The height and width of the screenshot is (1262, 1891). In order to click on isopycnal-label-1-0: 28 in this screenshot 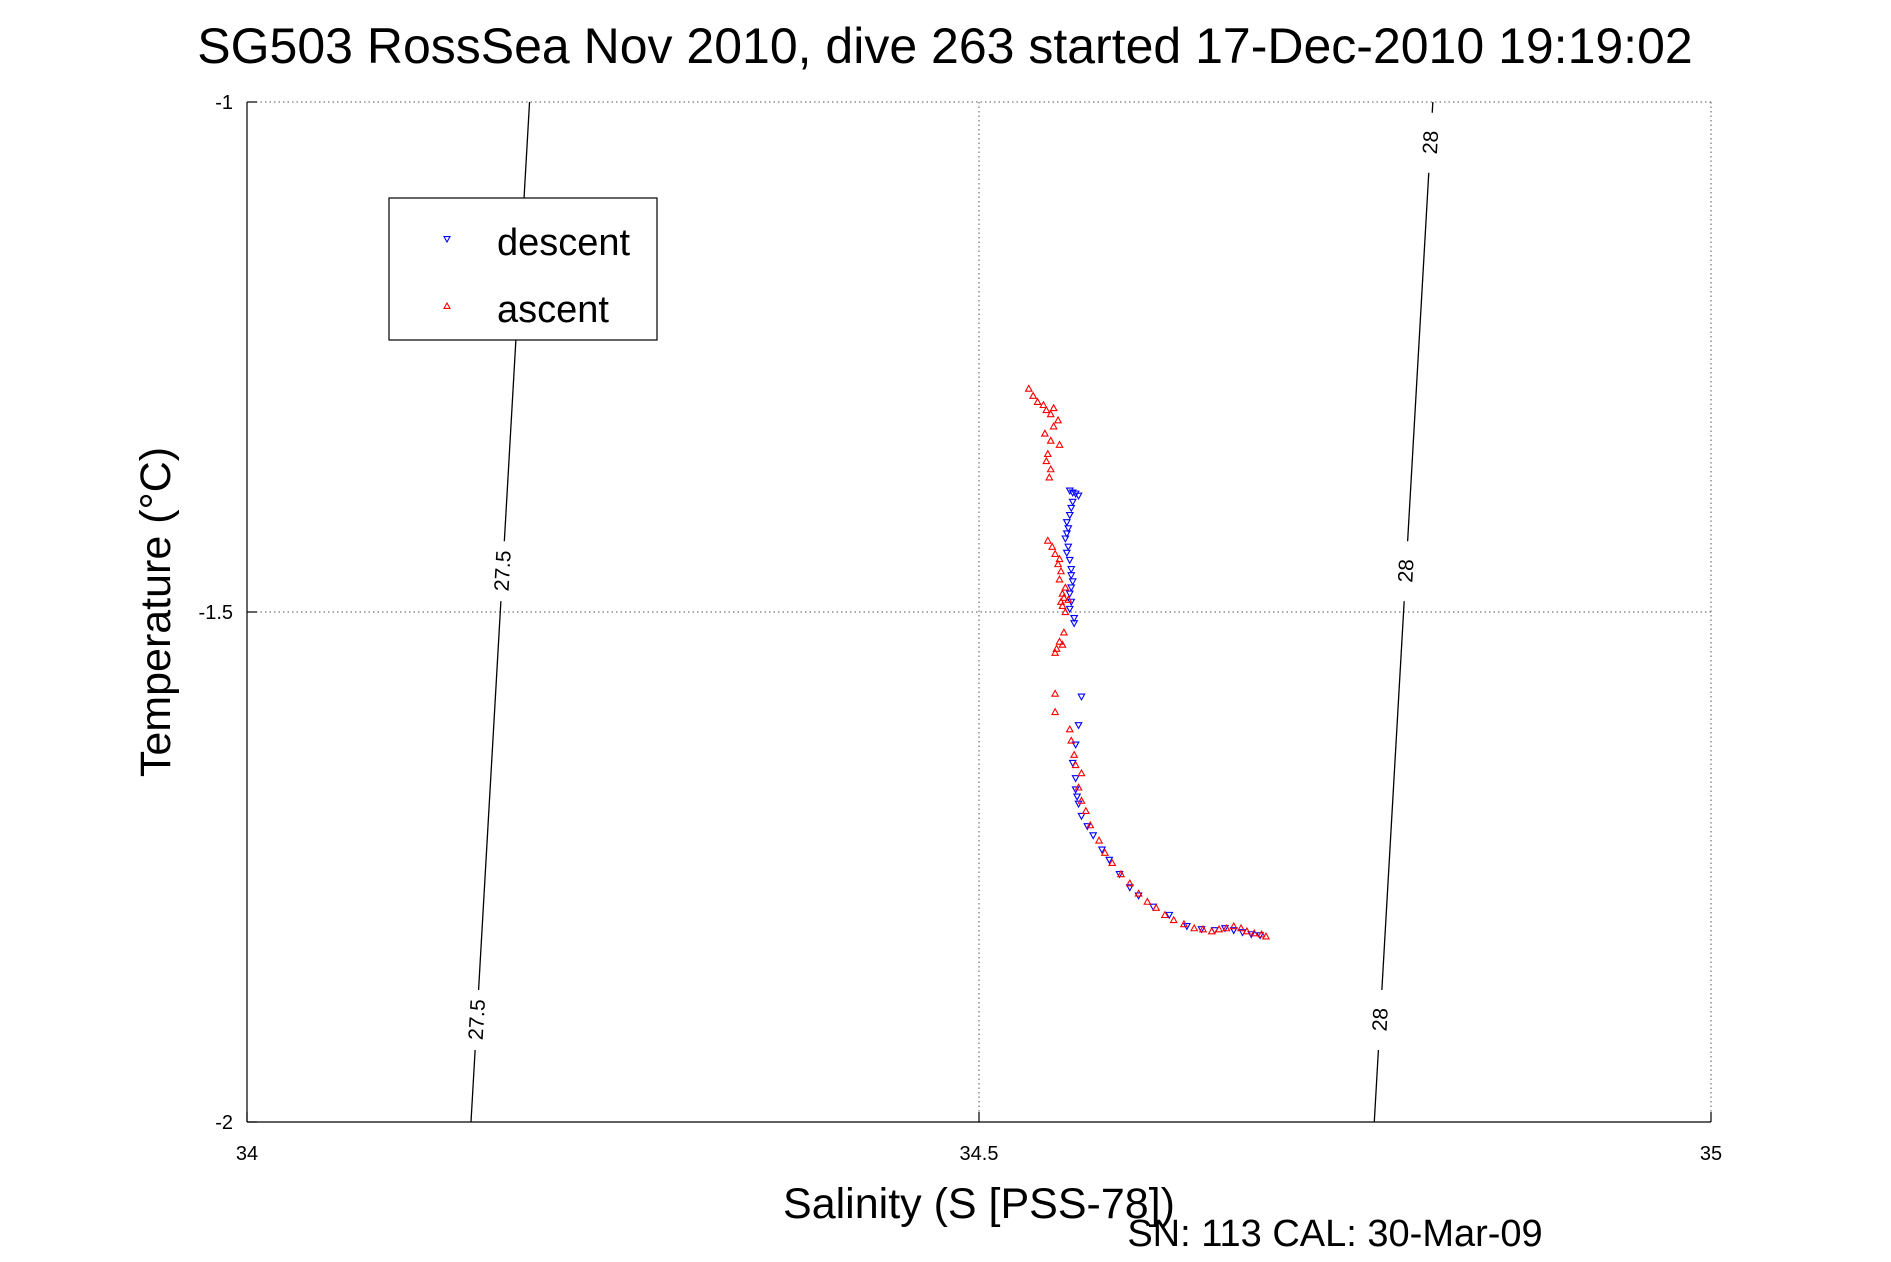, I will do `click(1431, 142)`.